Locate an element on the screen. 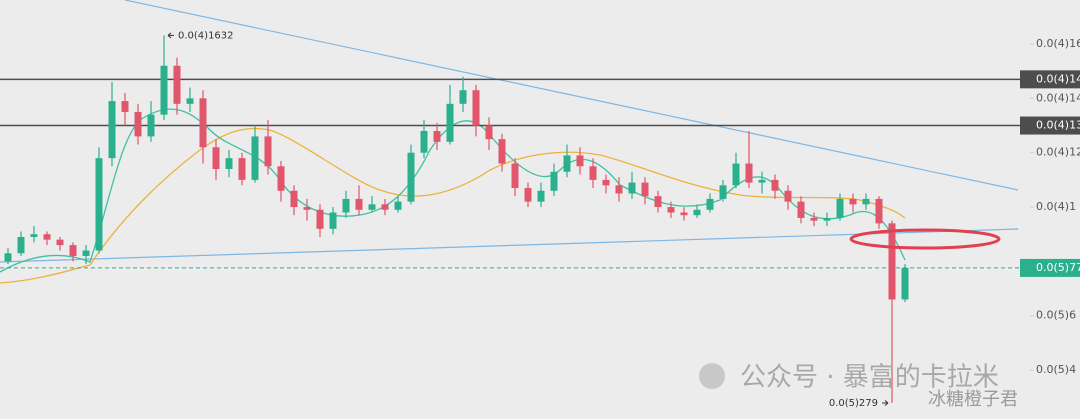 This screenshot has width=1080, height=419. watermark-author: 冰糖橙子君 is located at coordinates (973, 399).